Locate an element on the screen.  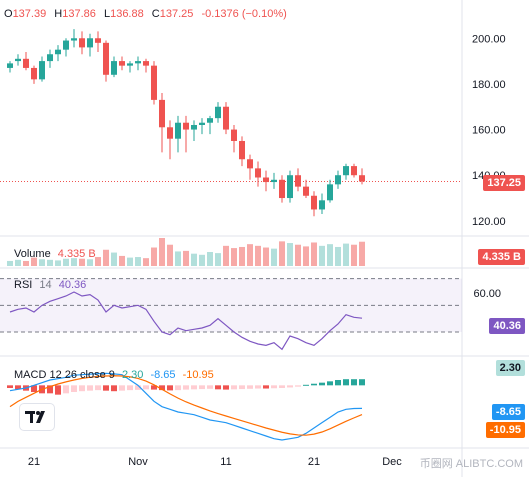
time-tick-label: 11 is located at coordinates (225, 462).